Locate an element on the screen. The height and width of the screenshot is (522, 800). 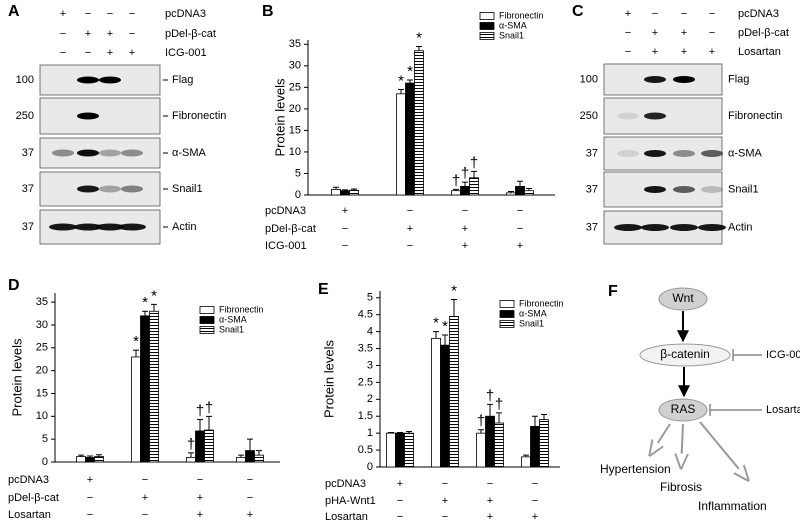
y-tick-label: 3.5 is located at coordinates (365, 348).